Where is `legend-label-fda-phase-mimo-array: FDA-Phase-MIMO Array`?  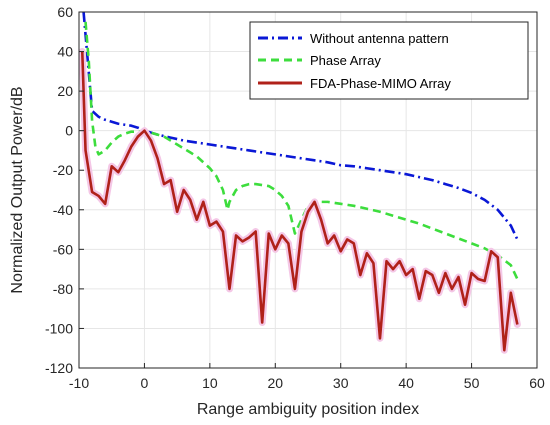
legend-label-fda-phase-mimo-array: FDA-Phase-MIMO Array is located at coordinates (380, 83).